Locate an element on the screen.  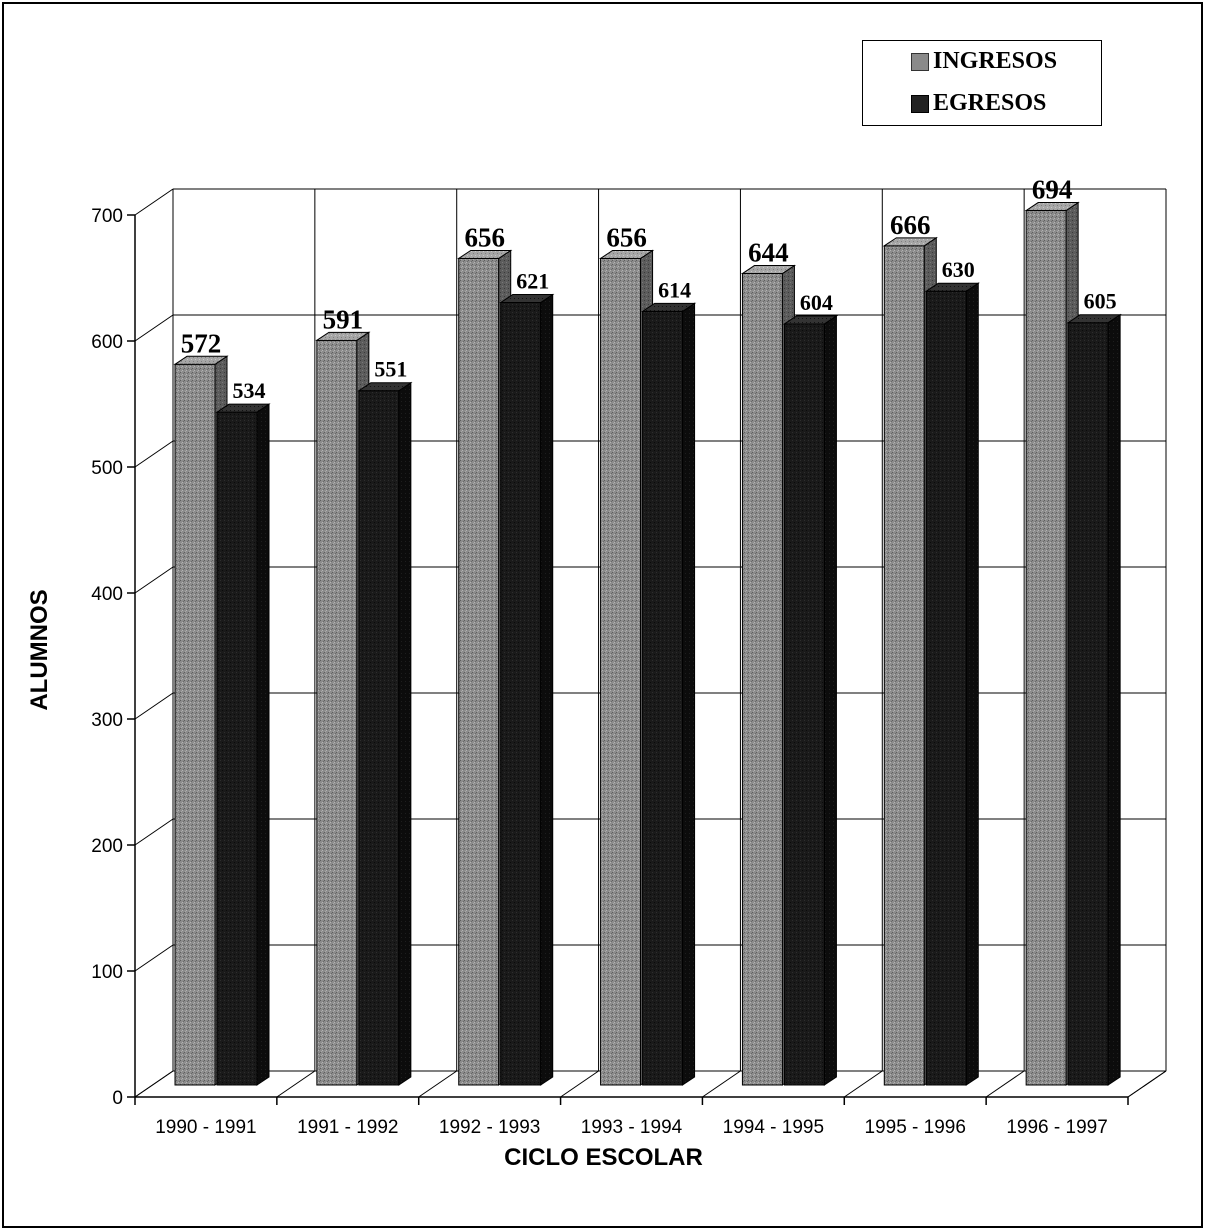
legend-swatch-egresos is located at coordinates (920, 103).